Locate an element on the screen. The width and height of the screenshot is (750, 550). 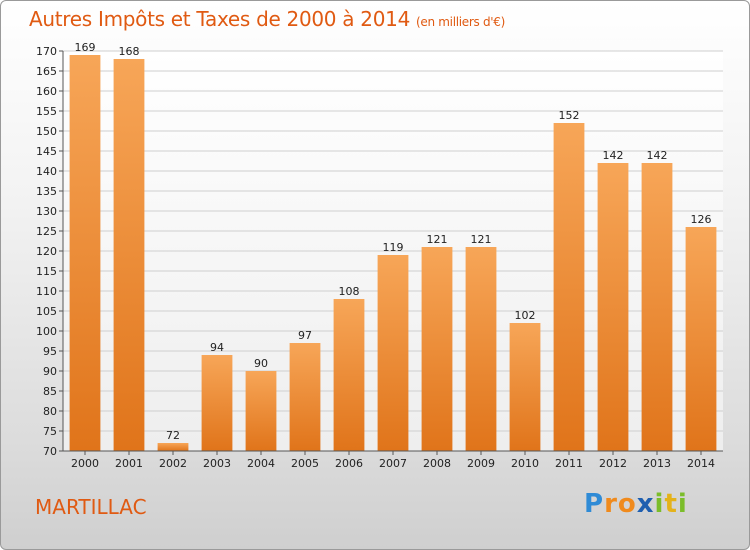
proxiti-logo: Proxiti is located at coordinates (636, 504).